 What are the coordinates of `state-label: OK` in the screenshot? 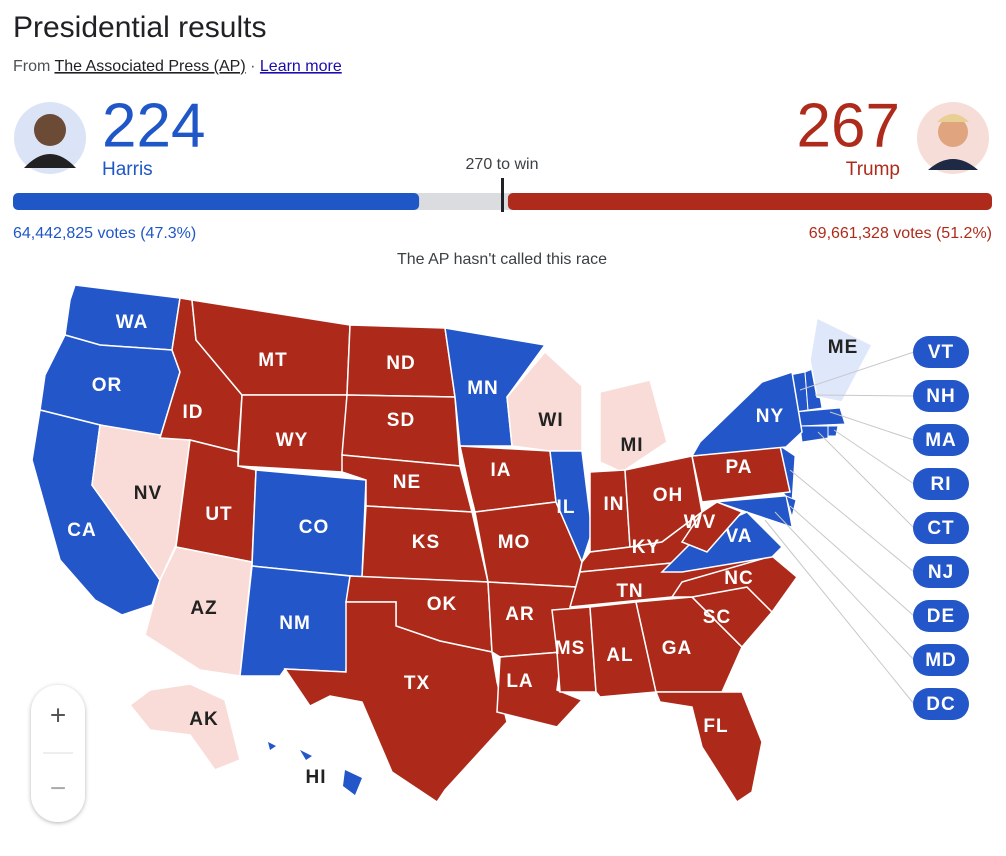 It's located at (442, 604).